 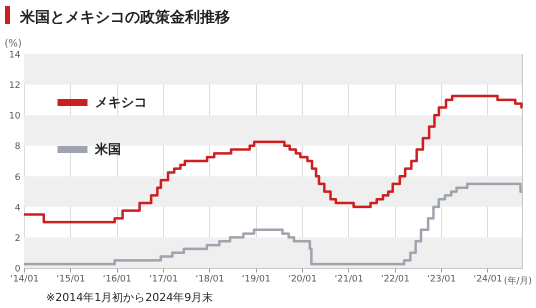 I want to click on y-axis-title: (%), so click(x=13, y=44).